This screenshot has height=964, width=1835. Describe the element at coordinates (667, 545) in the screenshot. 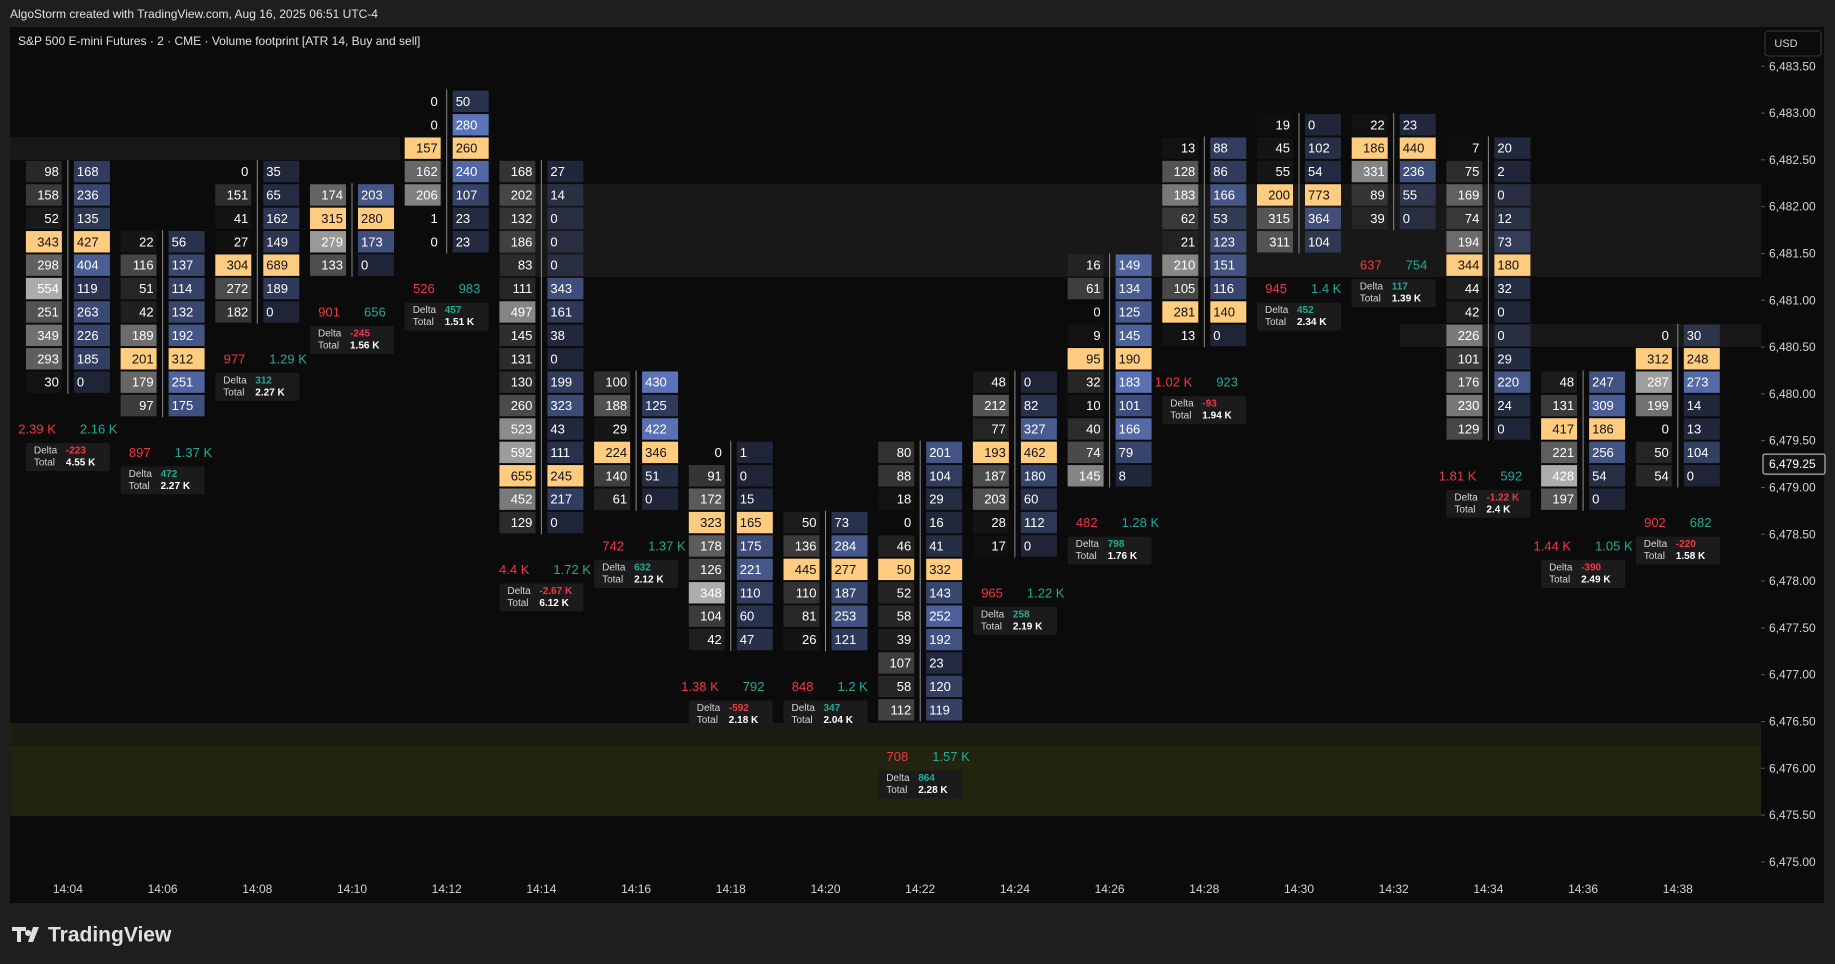

I see `buy-total: 1.37 K` at that location.